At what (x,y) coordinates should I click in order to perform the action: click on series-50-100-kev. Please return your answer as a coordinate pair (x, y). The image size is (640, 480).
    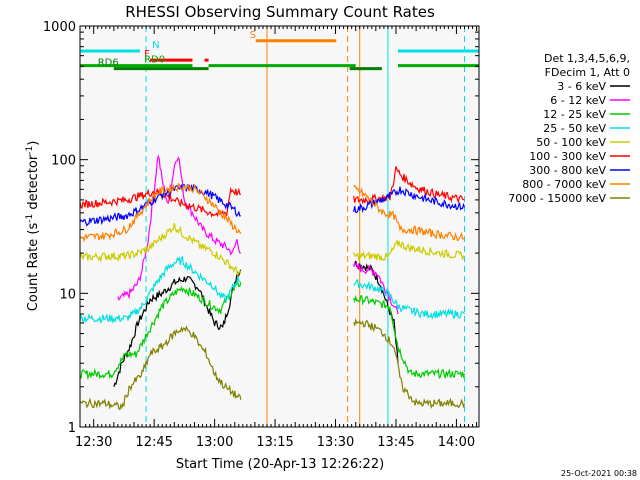
    Looking at the image, I should click on (272, 249).